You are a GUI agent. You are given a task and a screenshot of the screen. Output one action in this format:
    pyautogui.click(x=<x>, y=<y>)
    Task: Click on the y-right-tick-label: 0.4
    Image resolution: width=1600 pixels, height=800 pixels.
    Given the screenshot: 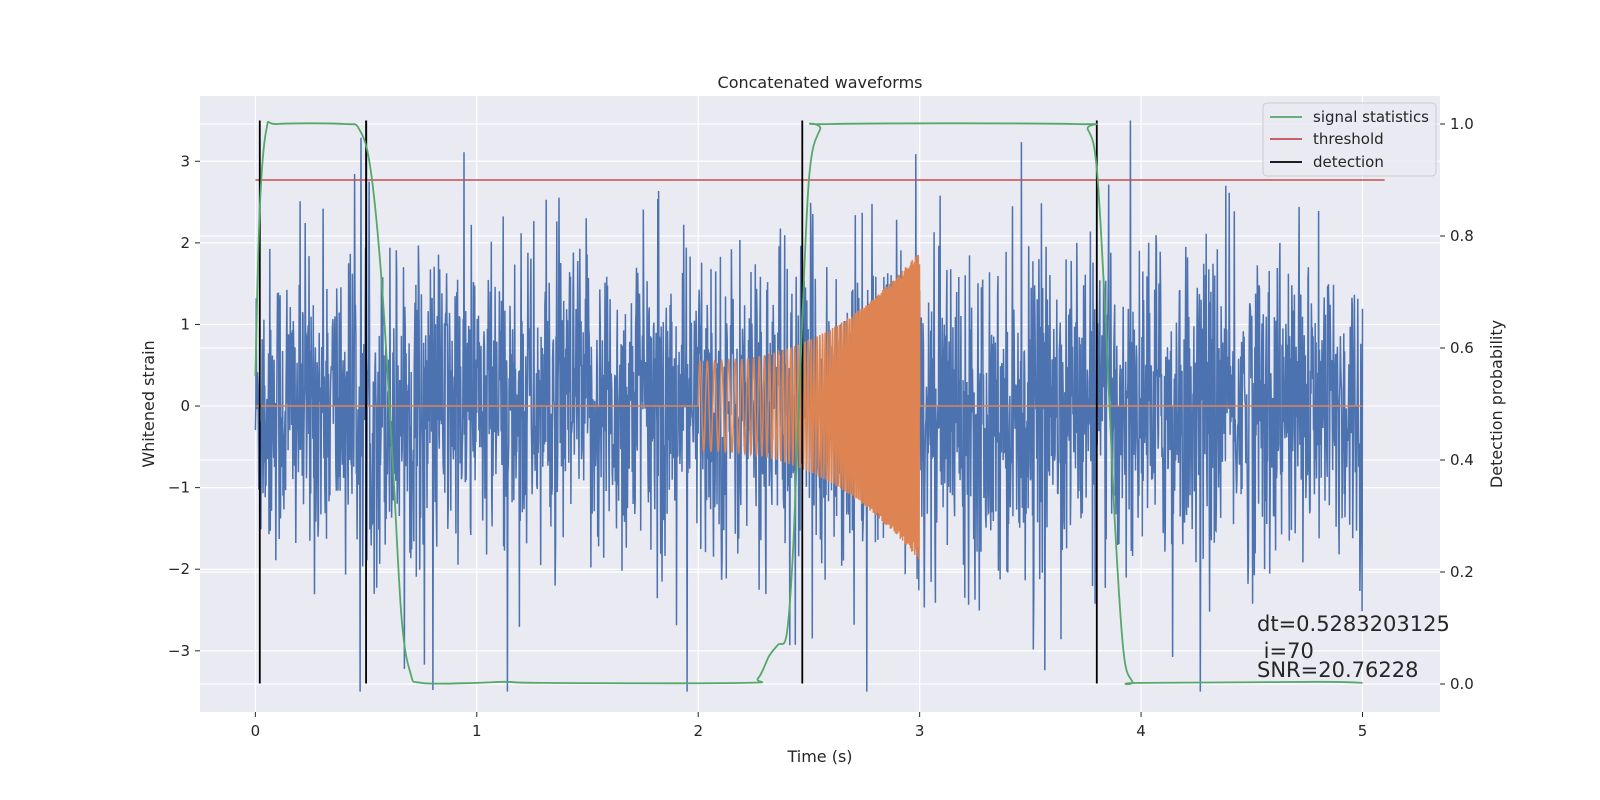 What is the action you would take?
    pyautogui.click(x=1462, y=460)
    